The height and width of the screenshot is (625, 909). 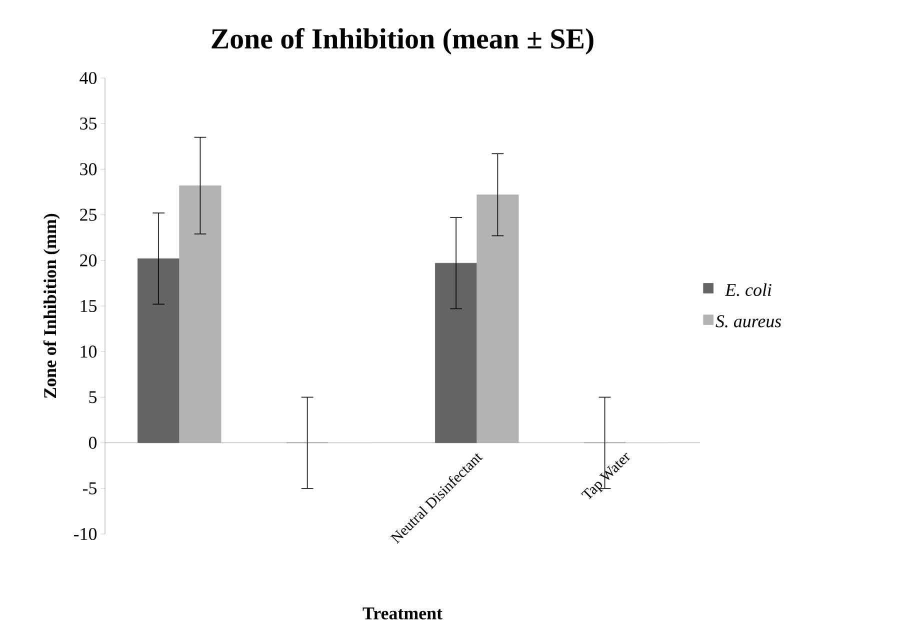 I want to click on y-tick-label: 10, so click(x=88, y=352).